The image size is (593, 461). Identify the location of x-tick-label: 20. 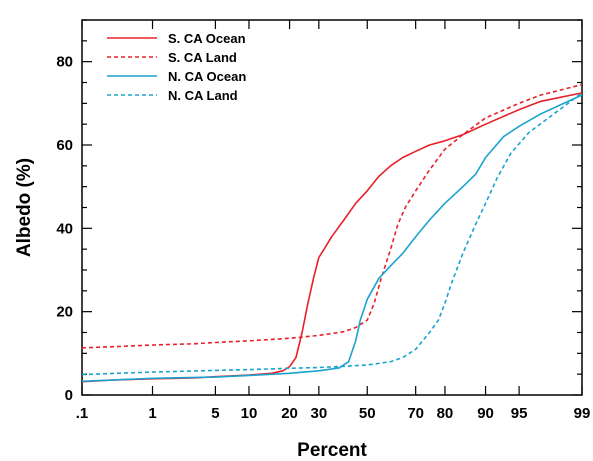
(289, 413).